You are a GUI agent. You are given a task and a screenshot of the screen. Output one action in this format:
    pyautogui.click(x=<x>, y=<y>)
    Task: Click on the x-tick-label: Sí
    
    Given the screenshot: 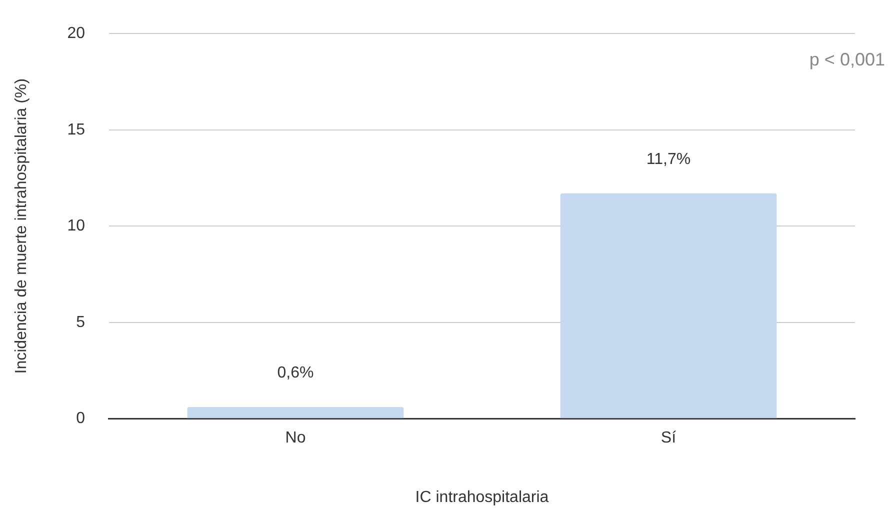 What is the action you would take?
    pyautogui.click(x=668, y=438)
    